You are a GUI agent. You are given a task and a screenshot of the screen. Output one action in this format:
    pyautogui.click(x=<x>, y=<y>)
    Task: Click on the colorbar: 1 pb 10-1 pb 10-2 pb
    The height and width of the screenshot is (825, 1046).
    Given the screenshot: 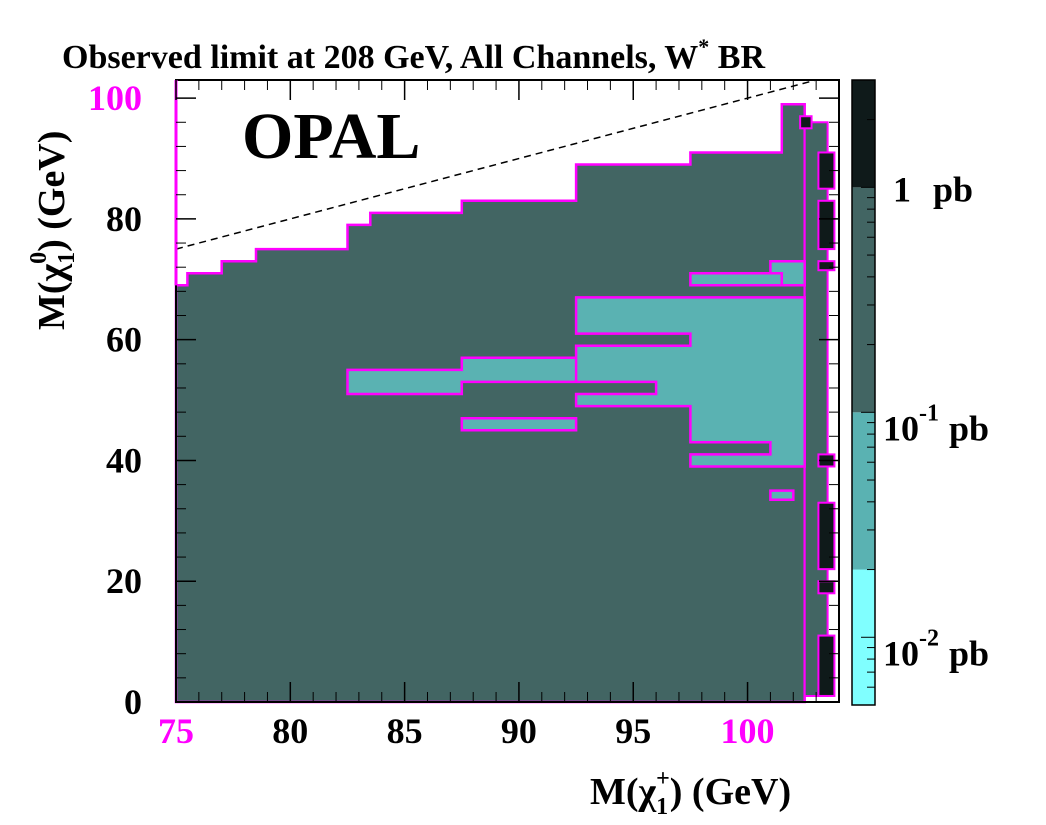 What is the action you would take?
    pyautogui.click(x=920, y=392)
    